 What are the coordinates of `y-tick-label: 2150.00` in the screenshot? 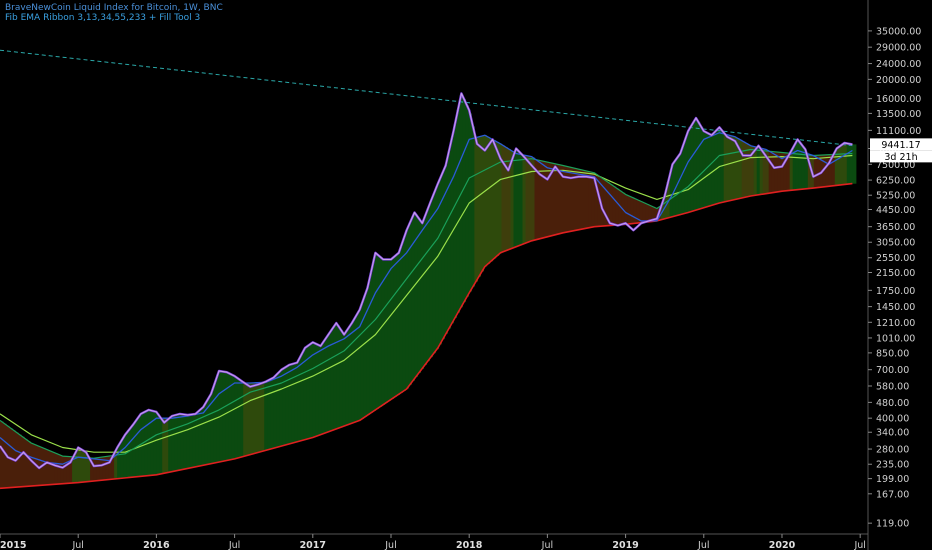 It's located at (895, 273).